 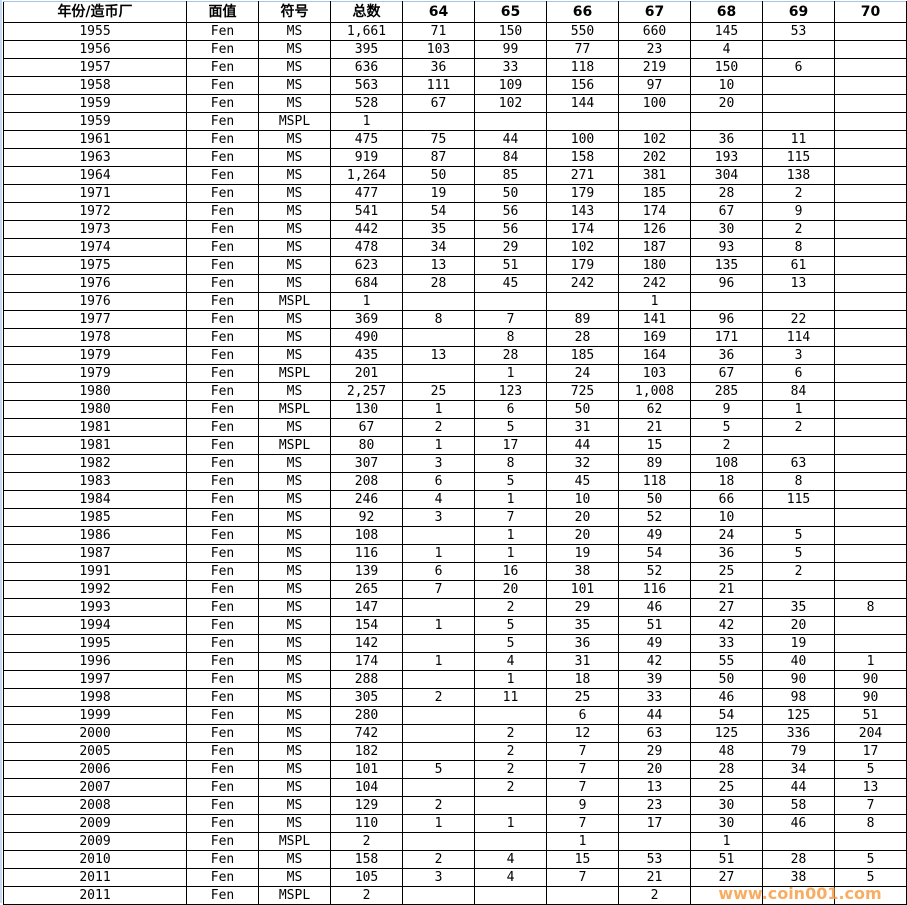 What do you see at coordinates (798, 859) in the screenshot?
I see `cell-69: 28` at bounding box center [798, 859].